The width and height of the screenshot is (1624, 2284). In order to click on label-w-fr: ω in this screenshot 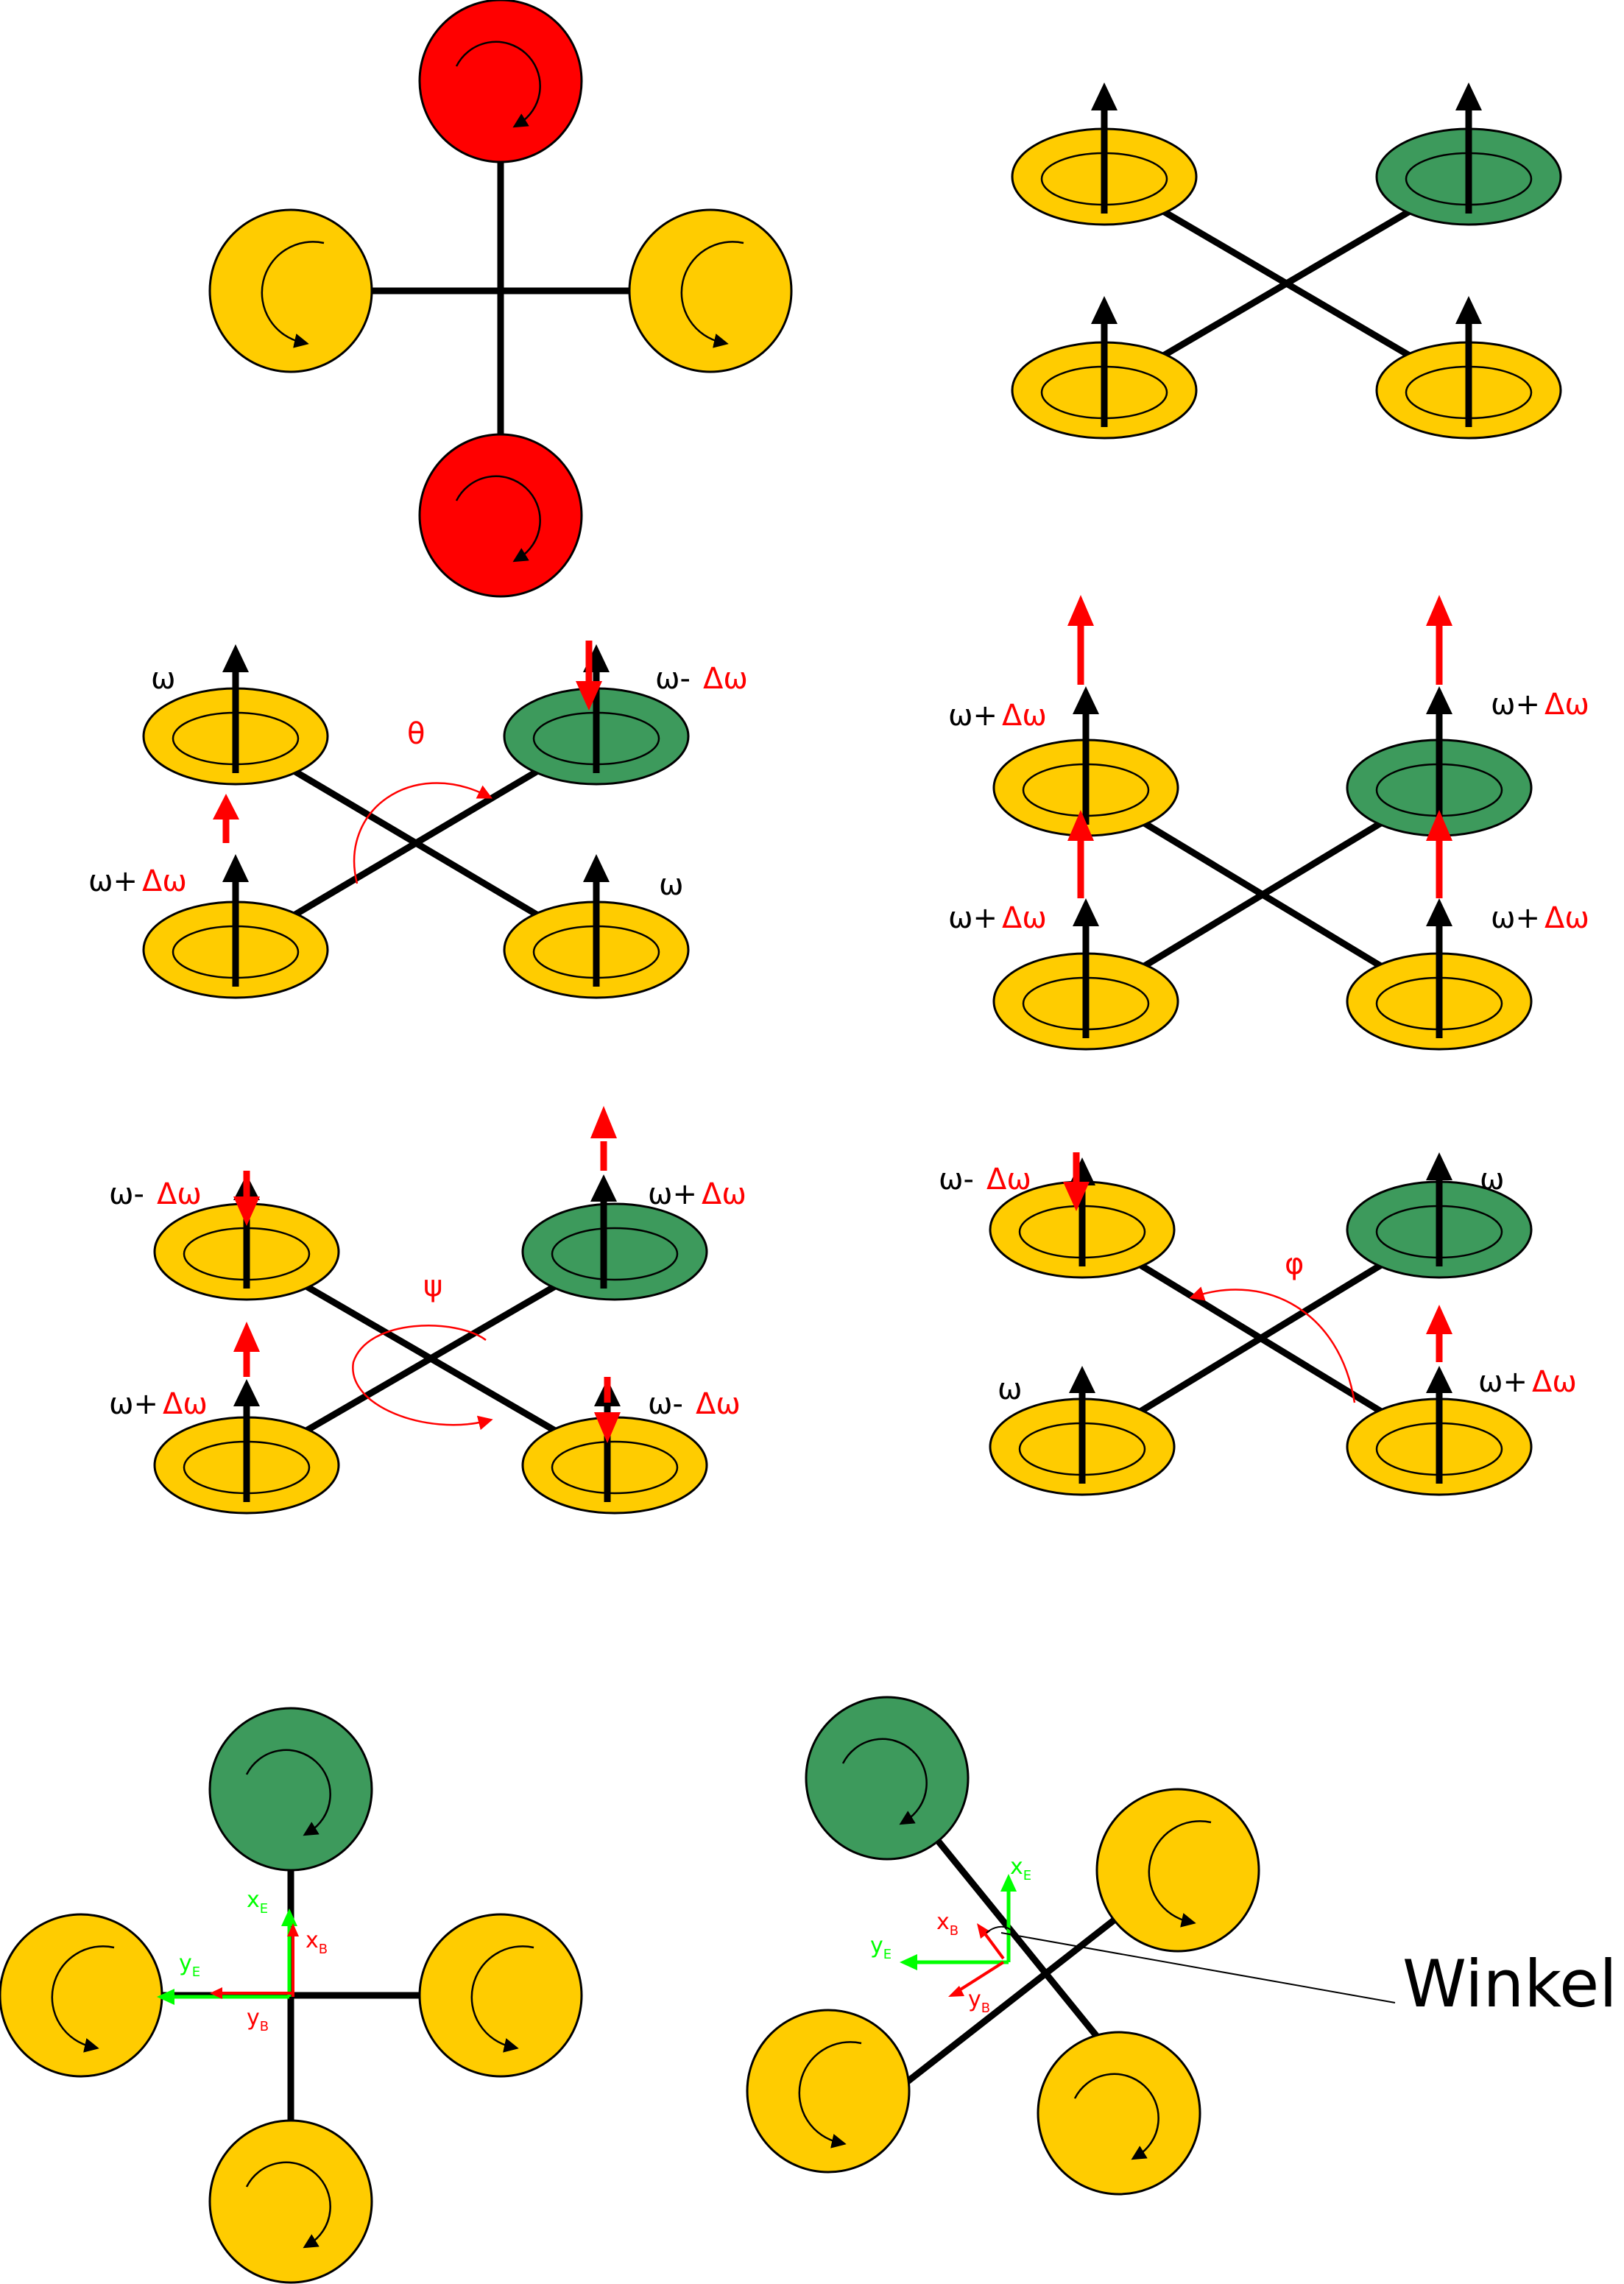, I will do `click(1492, 1179)`.